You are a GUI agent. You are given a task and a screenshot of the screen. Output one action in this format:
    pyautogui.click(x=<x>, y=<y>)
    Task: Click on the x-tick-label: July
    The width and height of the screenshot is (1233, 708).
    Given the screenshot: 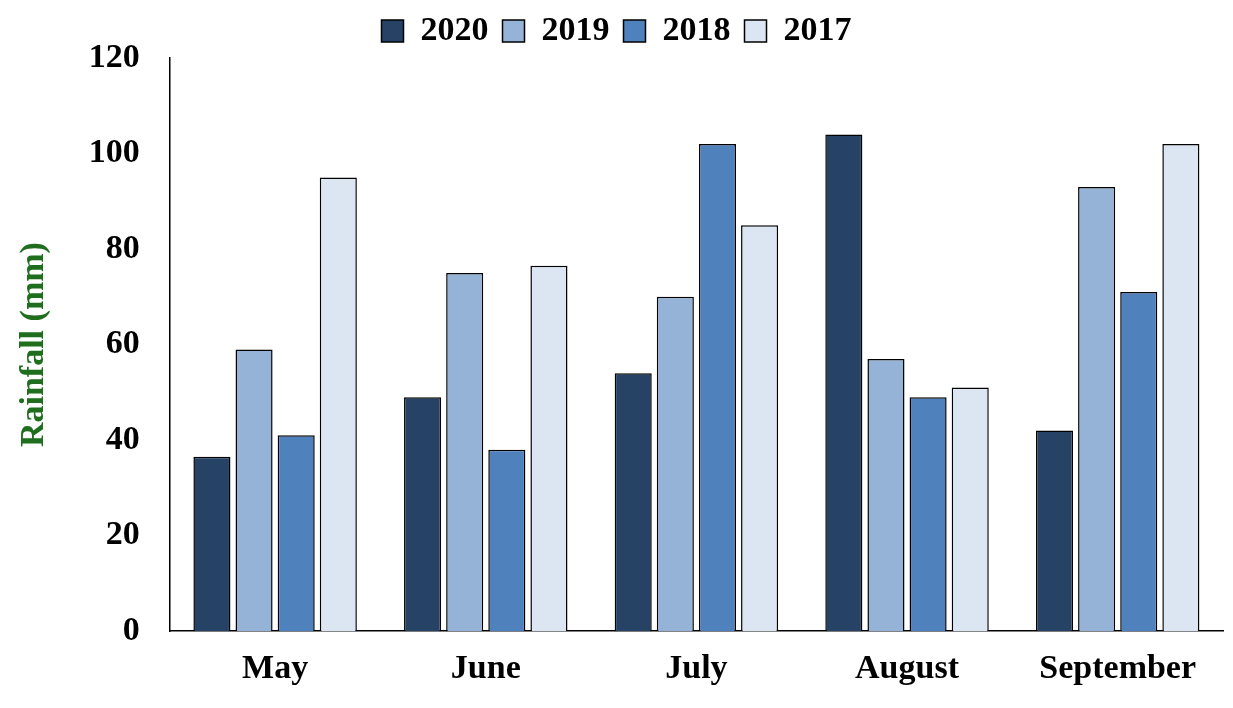 What is the action you would take?
    pyautogui.click(x=696, y=667)
    